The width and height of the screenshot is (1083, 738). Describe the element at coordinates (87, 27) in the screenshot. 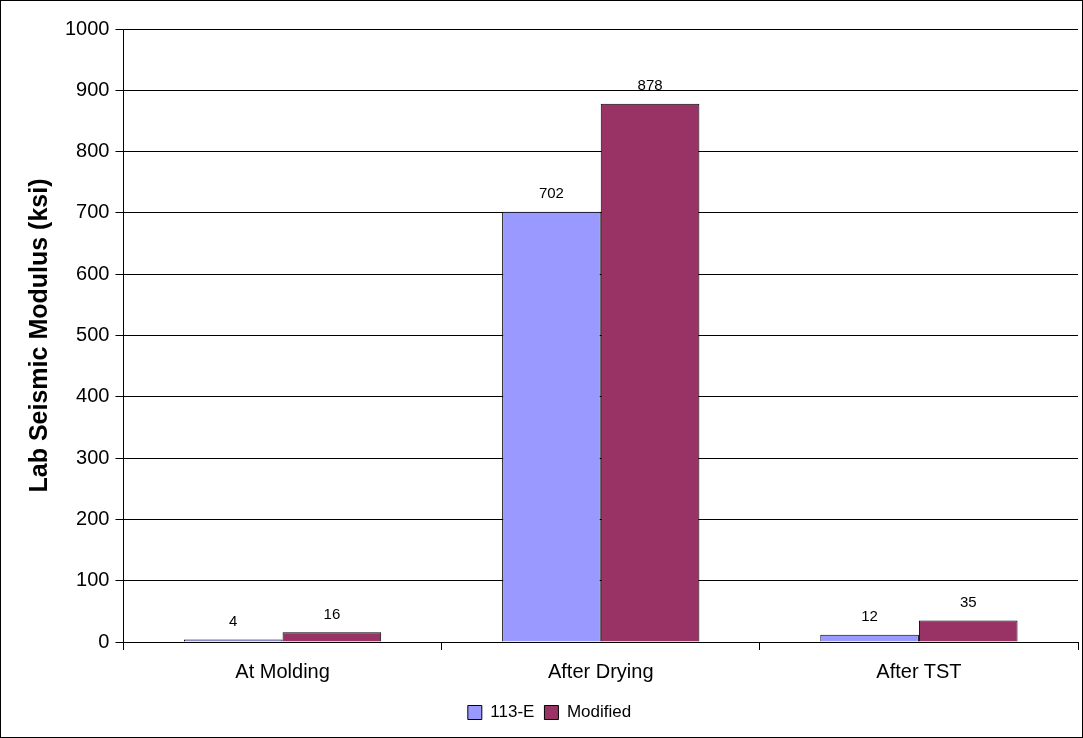

I see `y-tick-label: 1000` at that location.